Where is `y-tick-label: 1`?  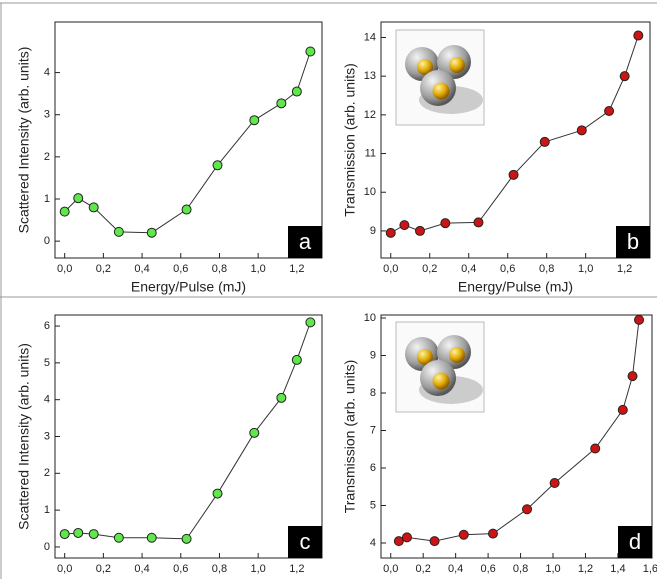
y-tick-label: 1 is located at coordinates (47, 510).